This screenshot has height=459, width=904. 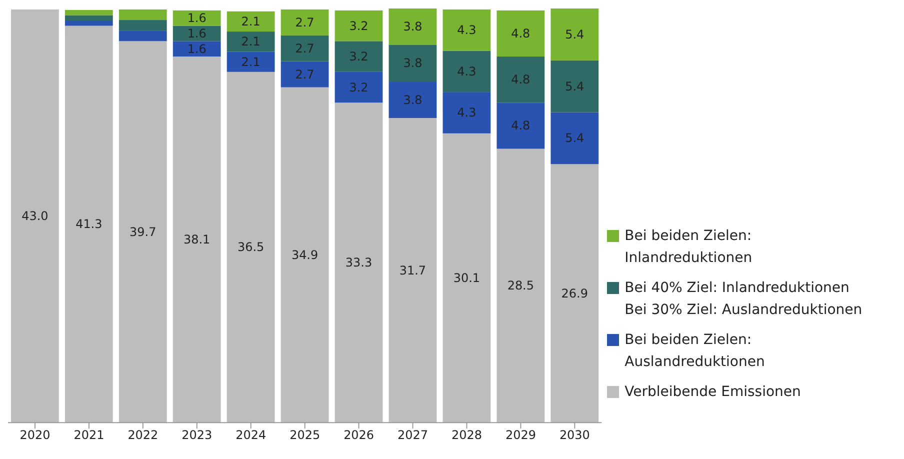 I want to click on data-label: 30.1, so click(x=466, y=277).